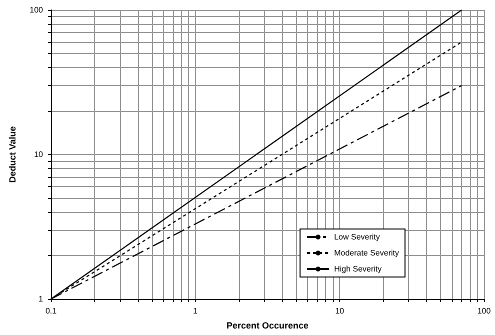  What do you see at coordinates (41, 299) in the screenshot?
I see `y-tick-label: 1` at bounding box center [41, 299].